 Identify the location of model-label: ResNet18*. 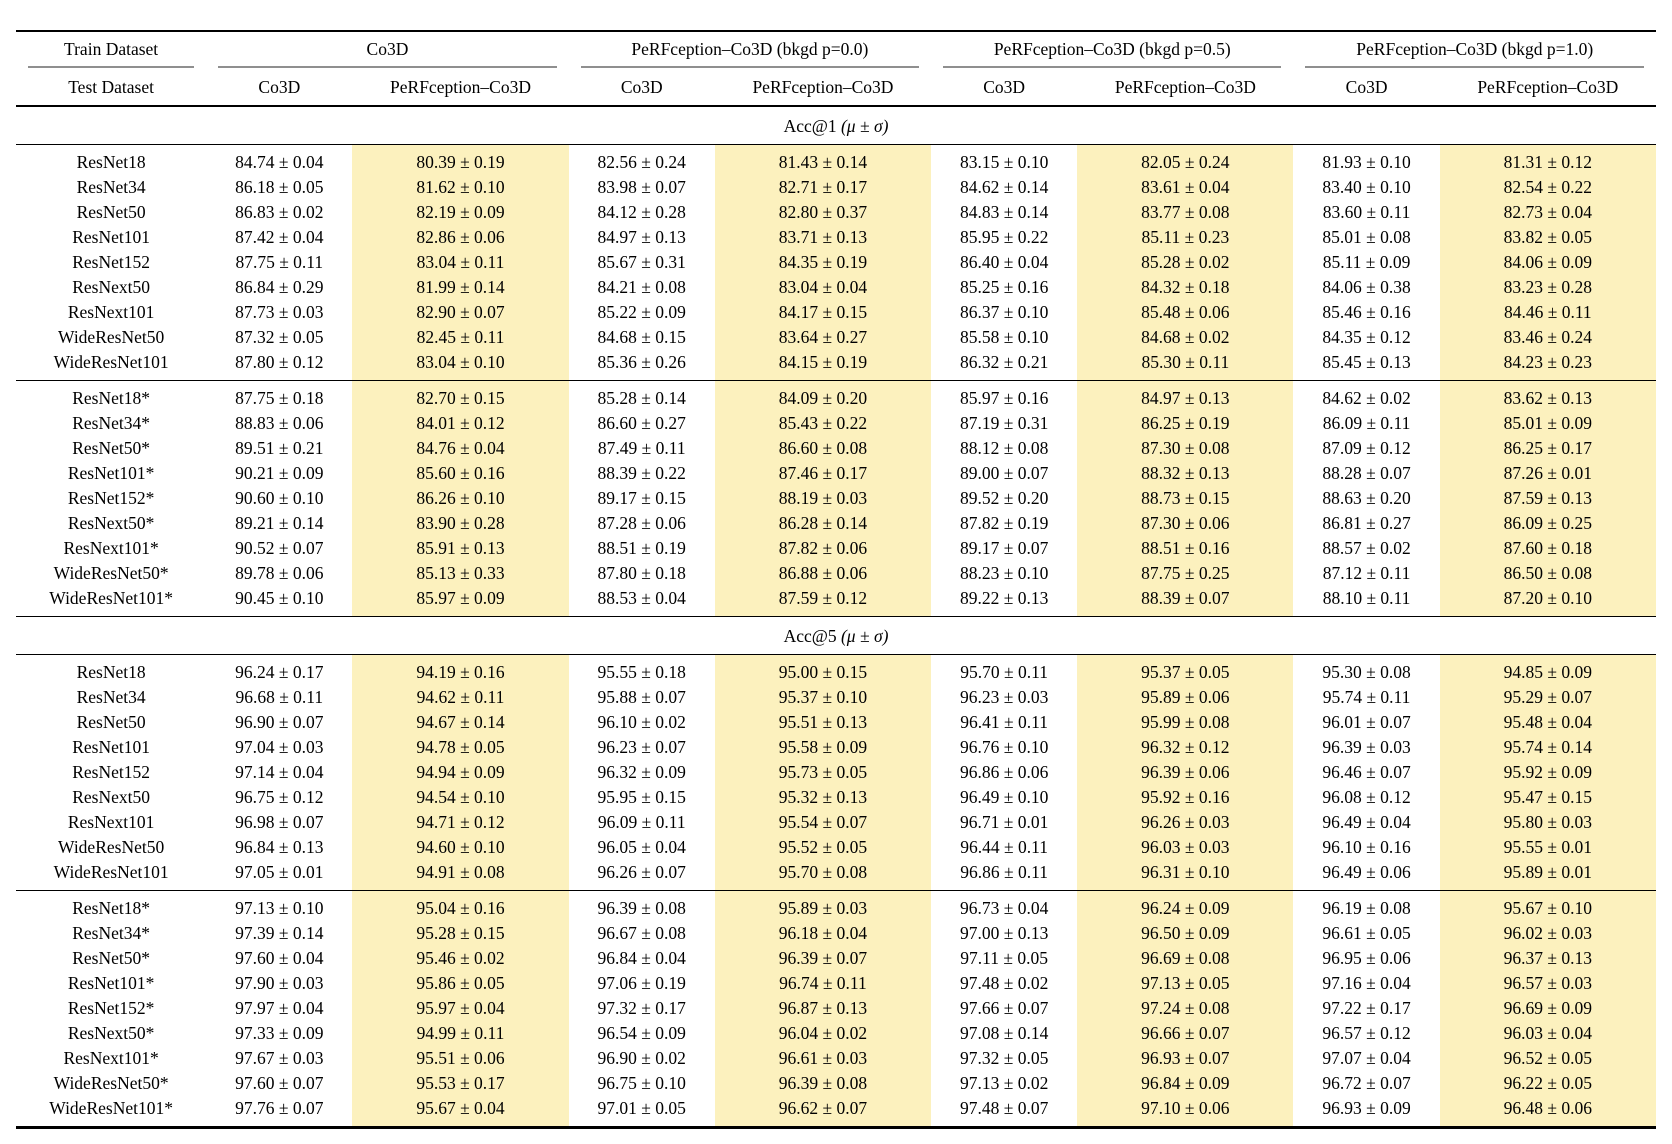
(111, 908).